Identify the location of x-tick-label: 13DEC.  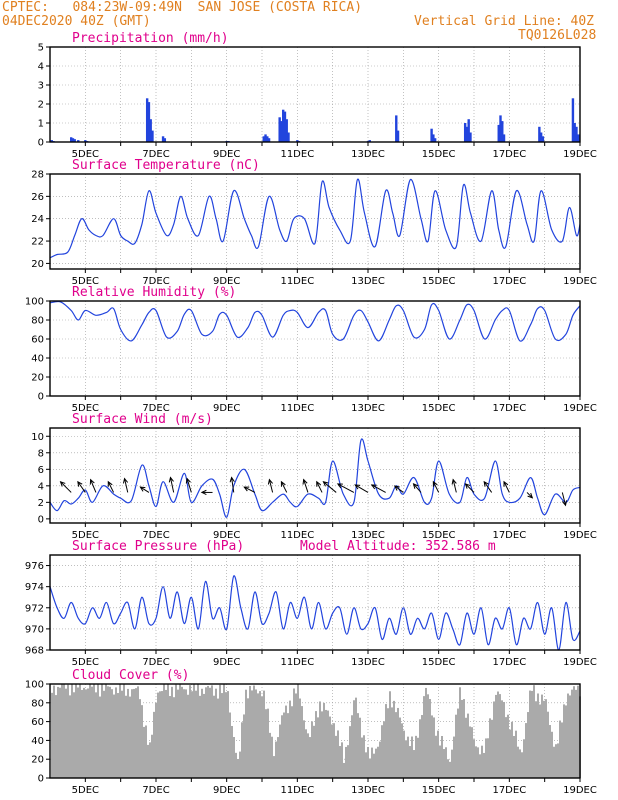
(368, 790).